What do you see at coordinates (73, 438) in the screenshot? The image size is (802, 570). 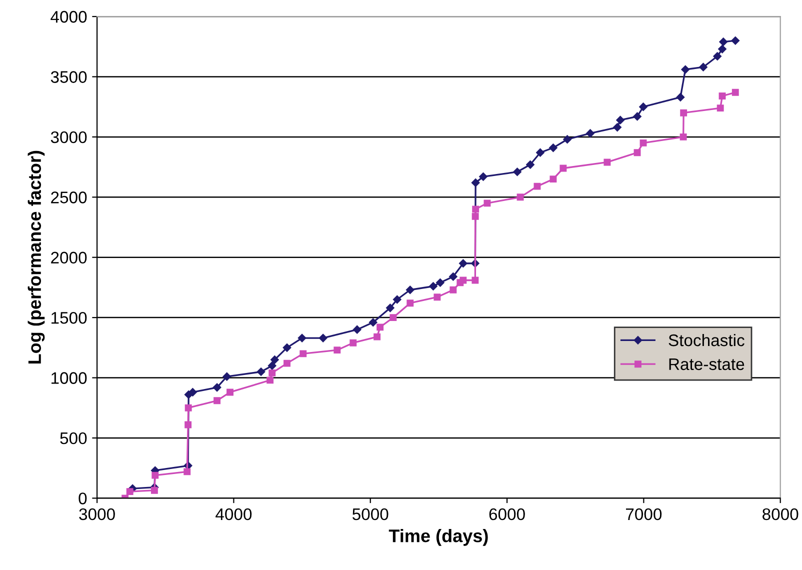 I see `y-tick-label: 500` at bounding box center [73, 438].